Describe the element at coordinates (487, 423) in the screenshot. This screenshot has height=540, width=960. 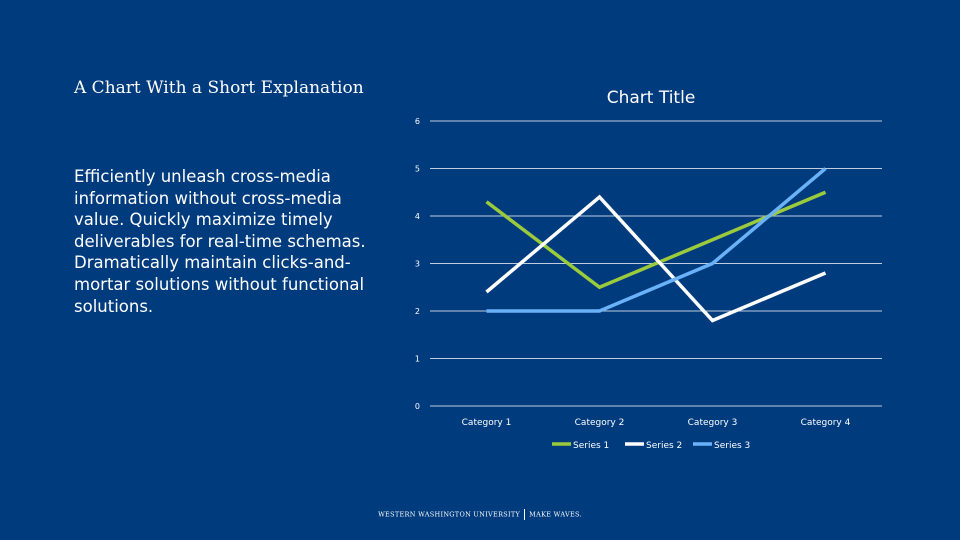
I see `x-tick-label: Category 1` at that location.